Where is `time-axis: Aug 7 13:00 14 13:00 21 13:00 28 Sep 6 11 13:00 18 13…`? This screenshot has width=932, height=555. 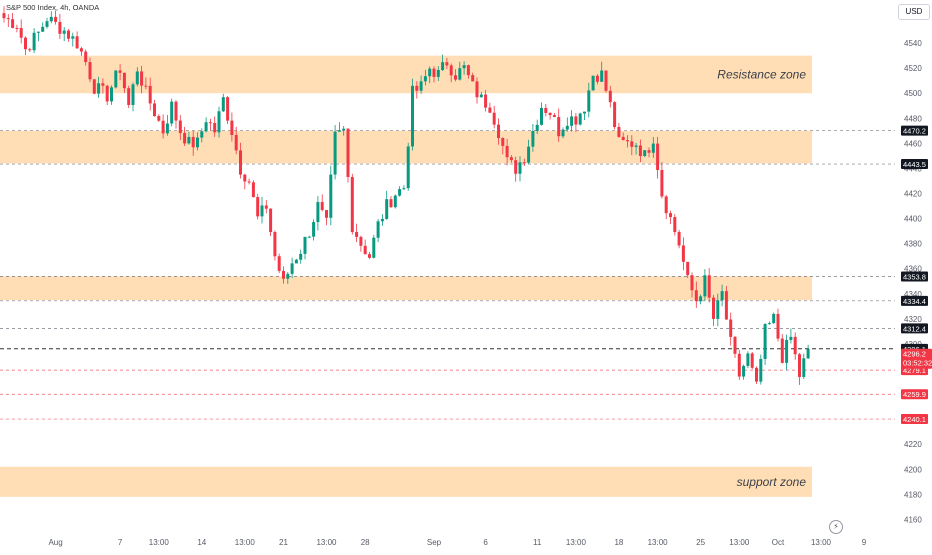
time-axis: Aug 7 13:00 14 13:00 21 13:00 28 Sep 6 11 13:00 18 13… is located at coordinates (457, 542).